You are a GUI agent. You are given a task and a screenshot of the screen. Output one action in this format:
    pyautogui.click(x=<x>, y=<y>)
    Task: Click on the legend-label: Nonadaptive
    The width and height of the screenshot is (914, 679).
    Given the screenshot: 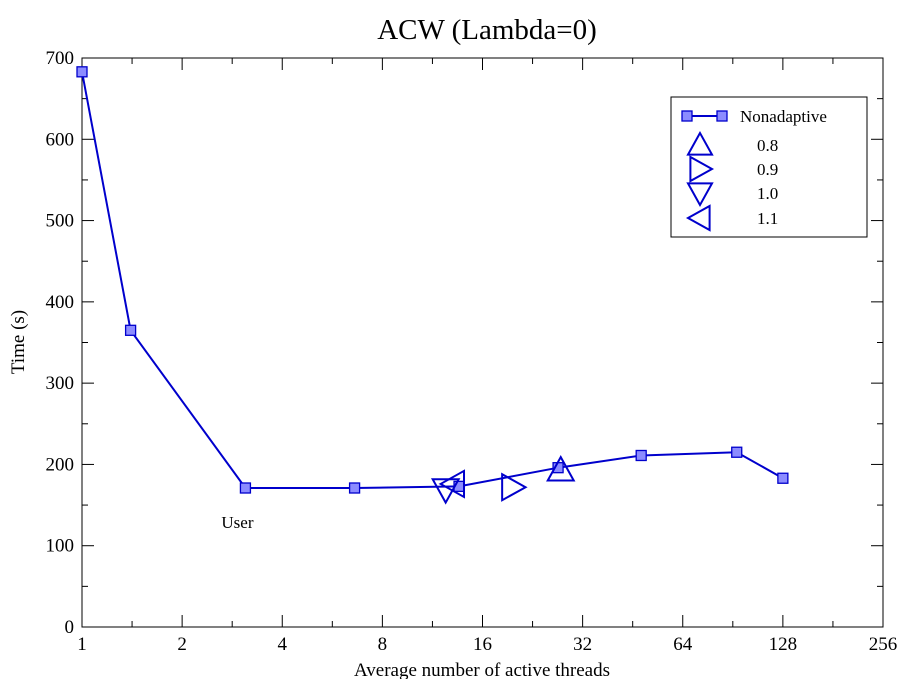 What is the action you would take?
    pyautogui.click(x=783, y=116)
    